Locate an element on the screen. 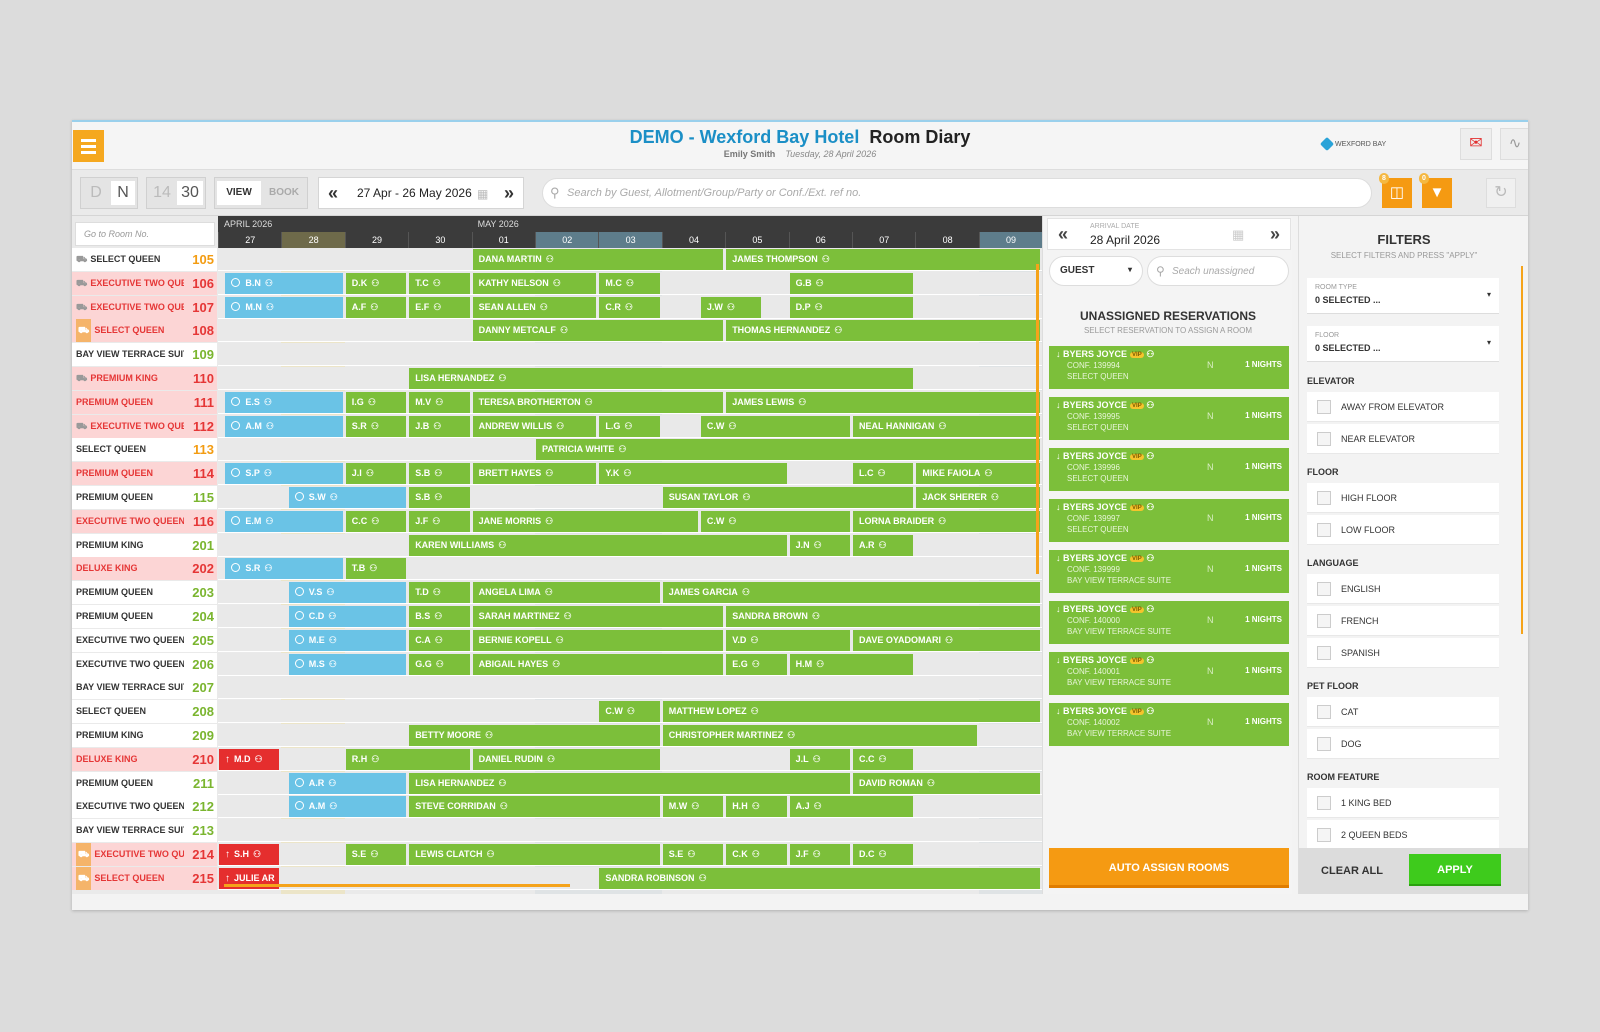 This screenshot has width=1600, height=1032. room-number: 115 is located at coordinates (200, 497).